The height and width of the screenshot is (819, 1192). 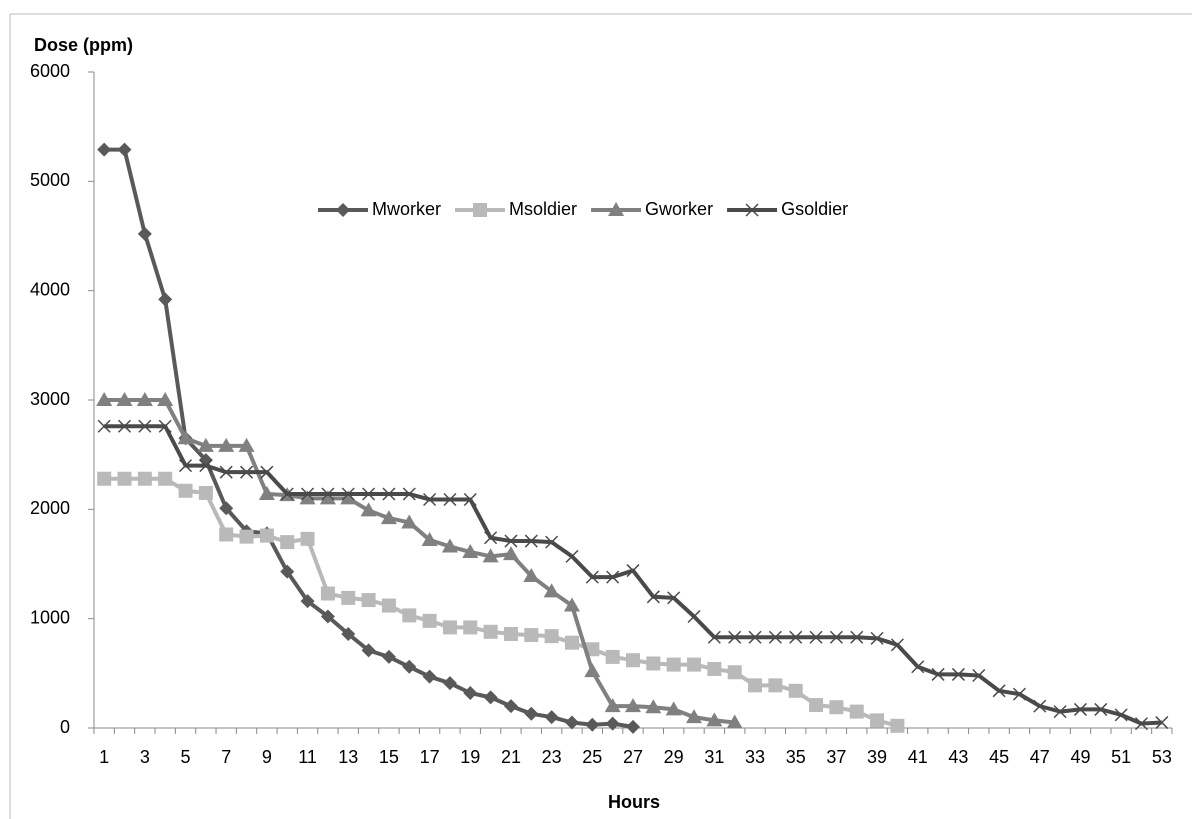 What do you see at coordinates (186, 757) in the screenshot?
I see `x-tick-label: 5` at bounding box center [186, 757].